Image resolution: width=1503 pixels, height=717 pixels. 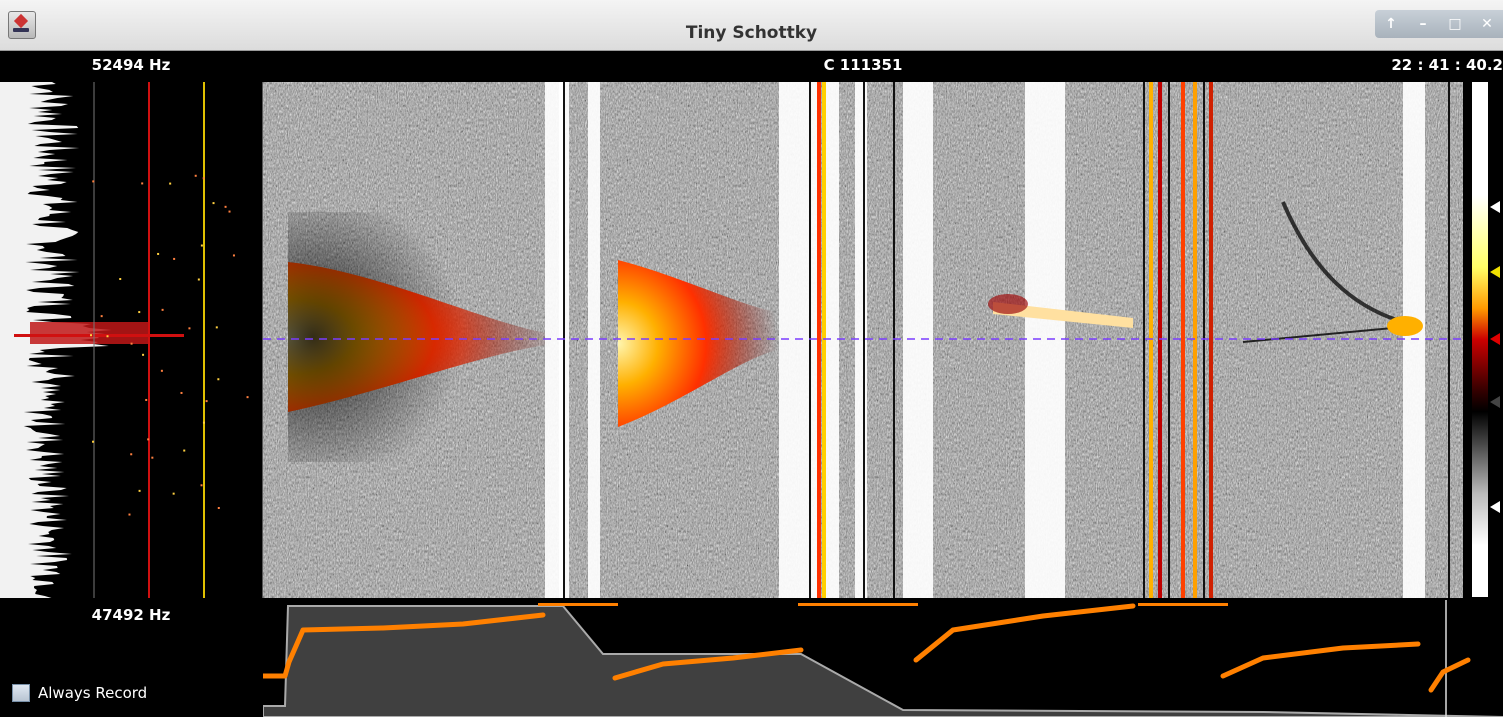 I want to click on window-title-bar: Tiny Schottky ↑ – □ ✕, so click(x=751, y=25).